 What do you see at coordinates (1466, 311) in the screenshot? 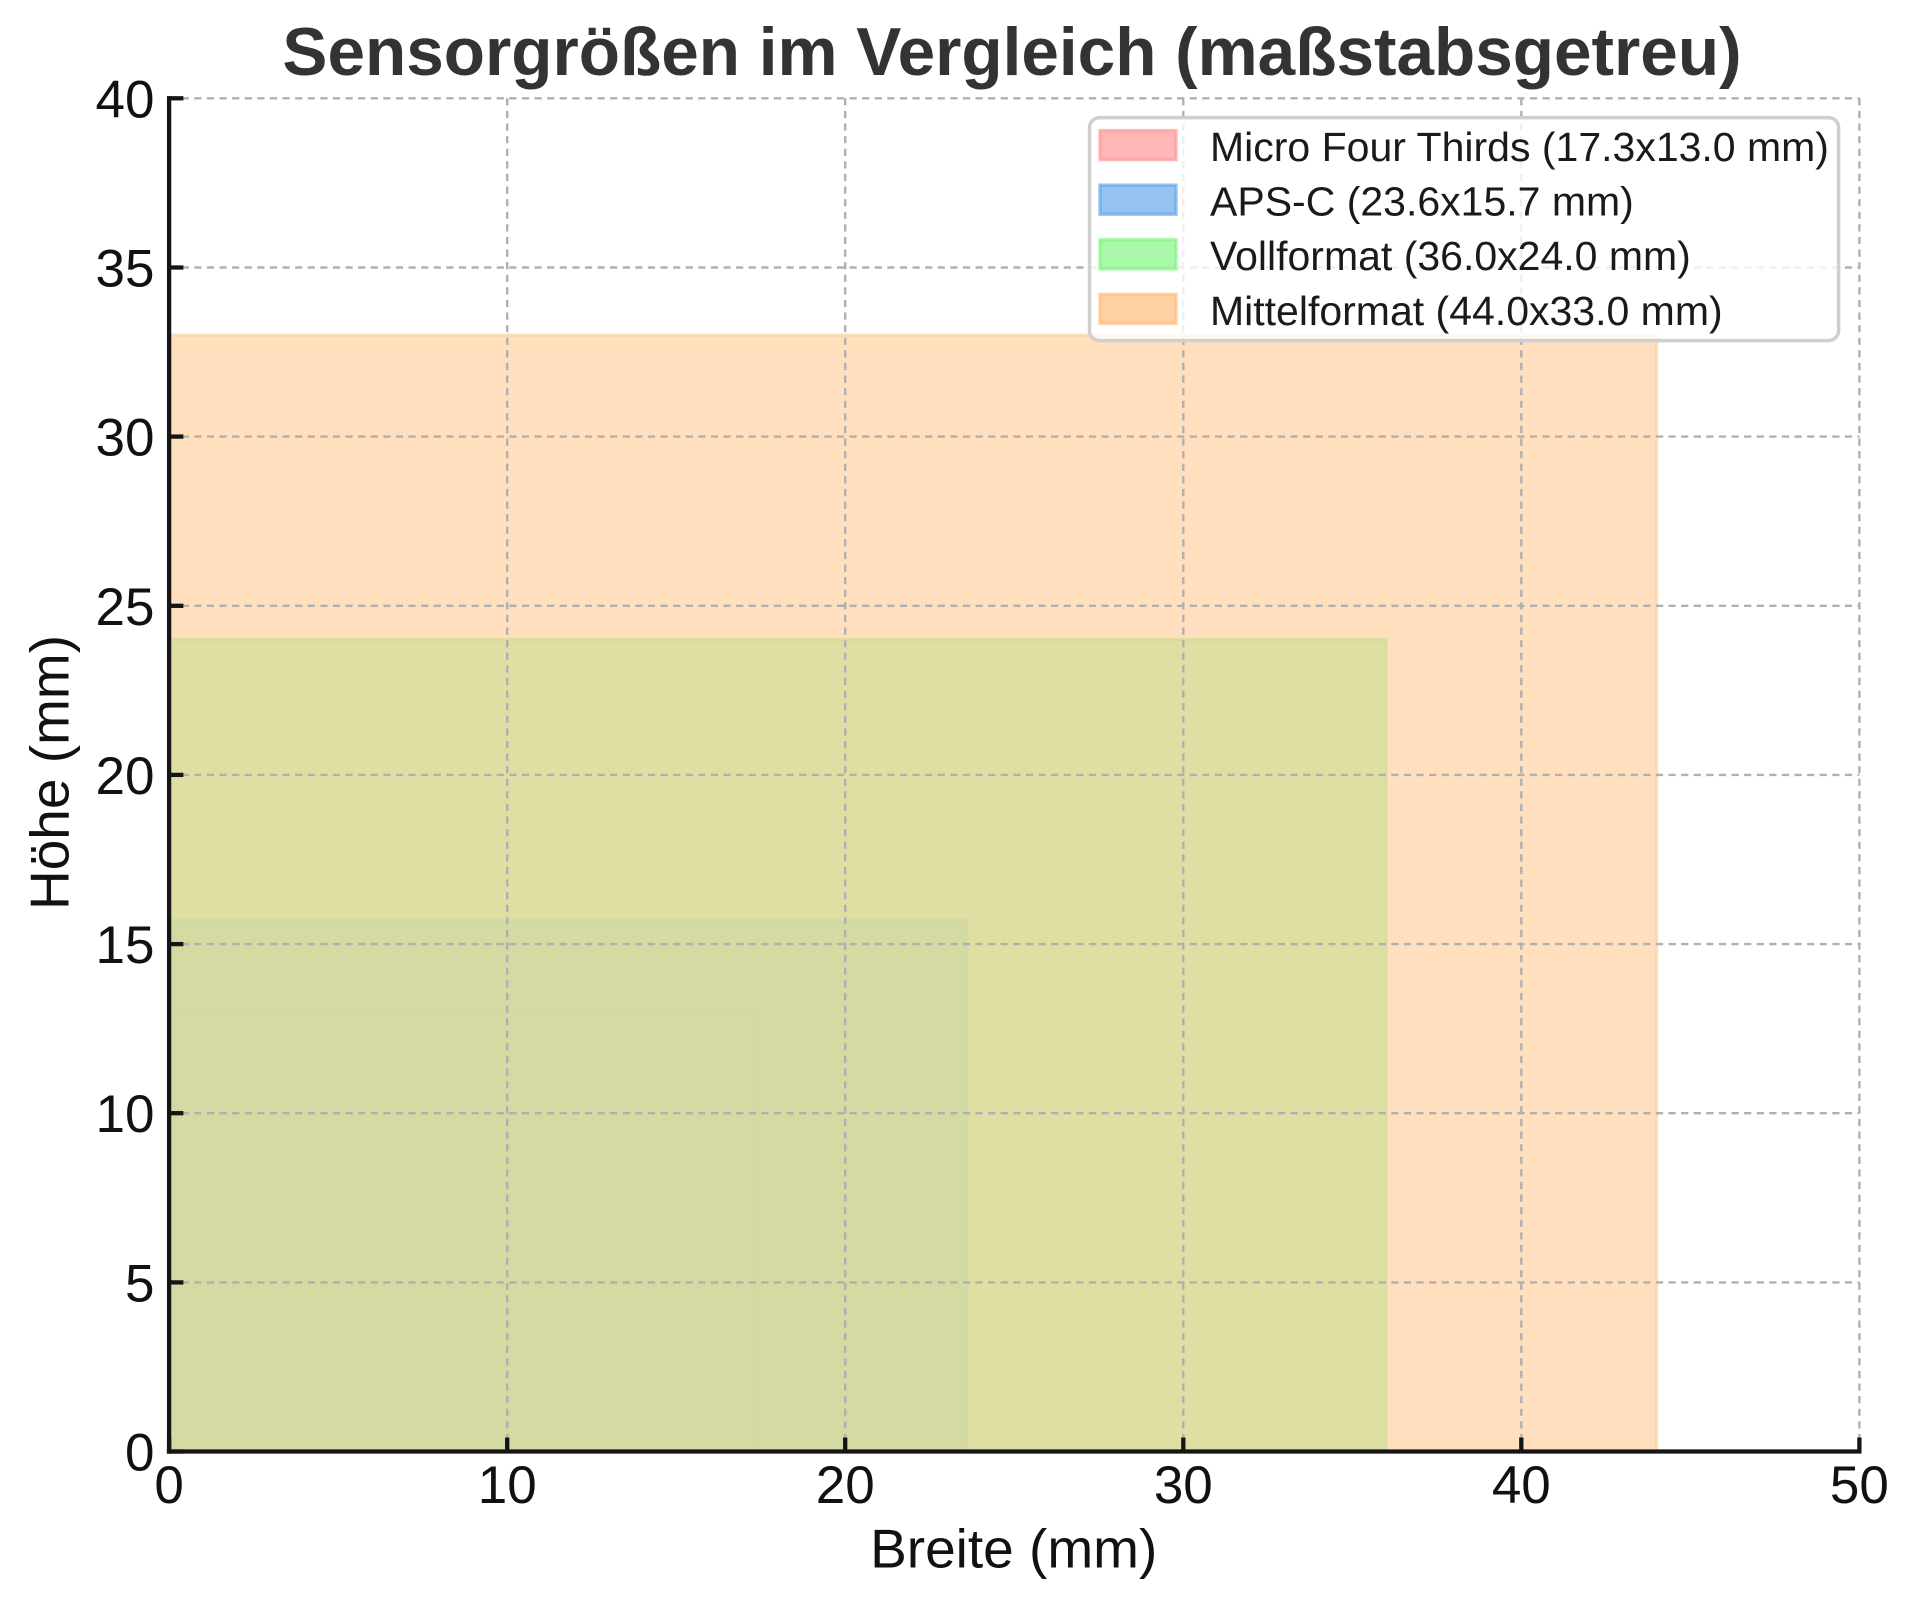
I see `svg-text: Mittelformat (44.0x33.0 mm)` at bounding box center [1466, 311].